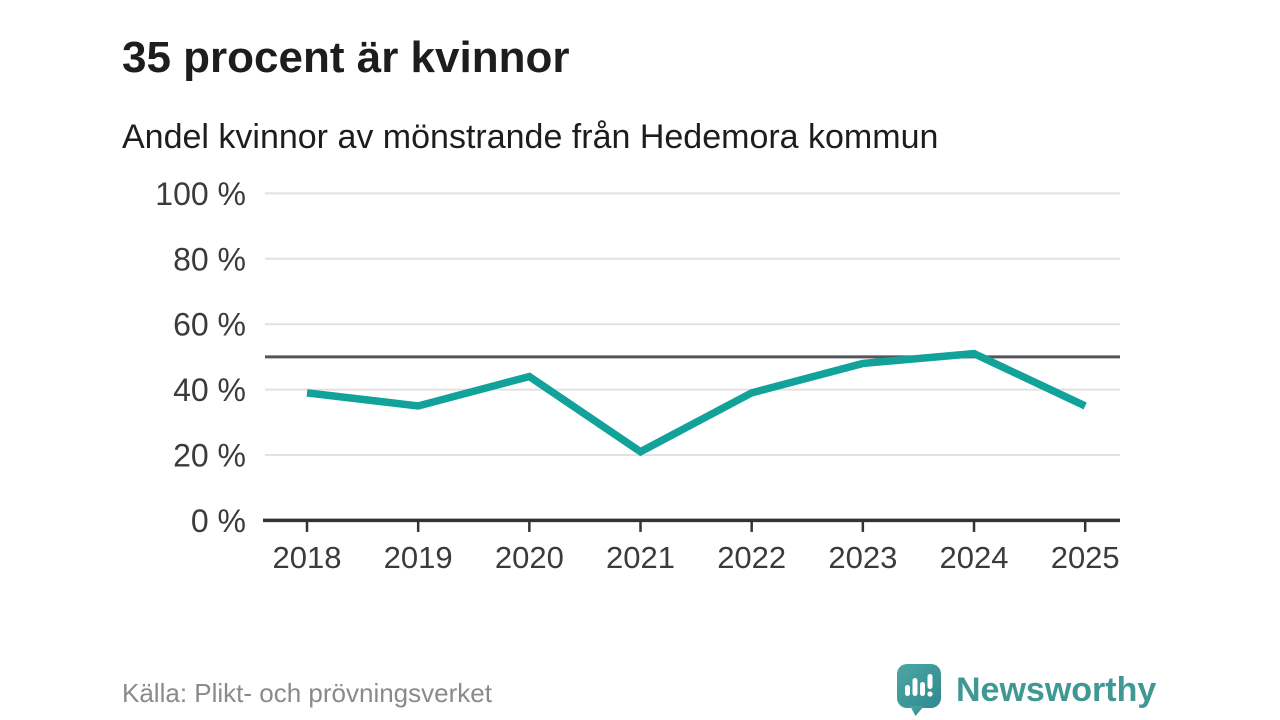  What do you see at coordinates (529, 557) in the screenshot?
I see `x-axis-tick-label: 2020` at bounding box center [529, 557].